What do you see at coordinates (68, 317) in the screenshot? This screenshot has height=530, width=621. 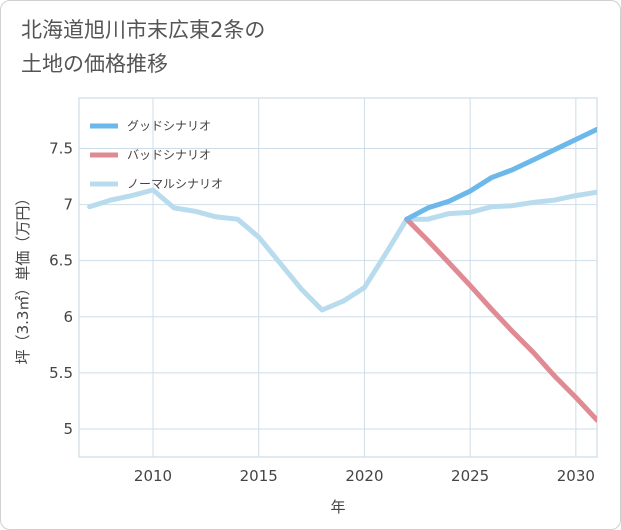 I see `y-tick-label: 6` at bounding box center [68, 317].